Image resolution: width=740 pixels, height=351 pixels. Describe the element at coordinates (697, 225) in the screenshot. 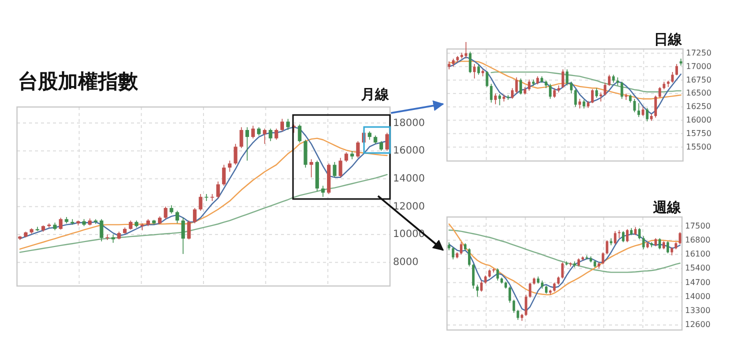

I see `y-tick-label: 17500` at that location.